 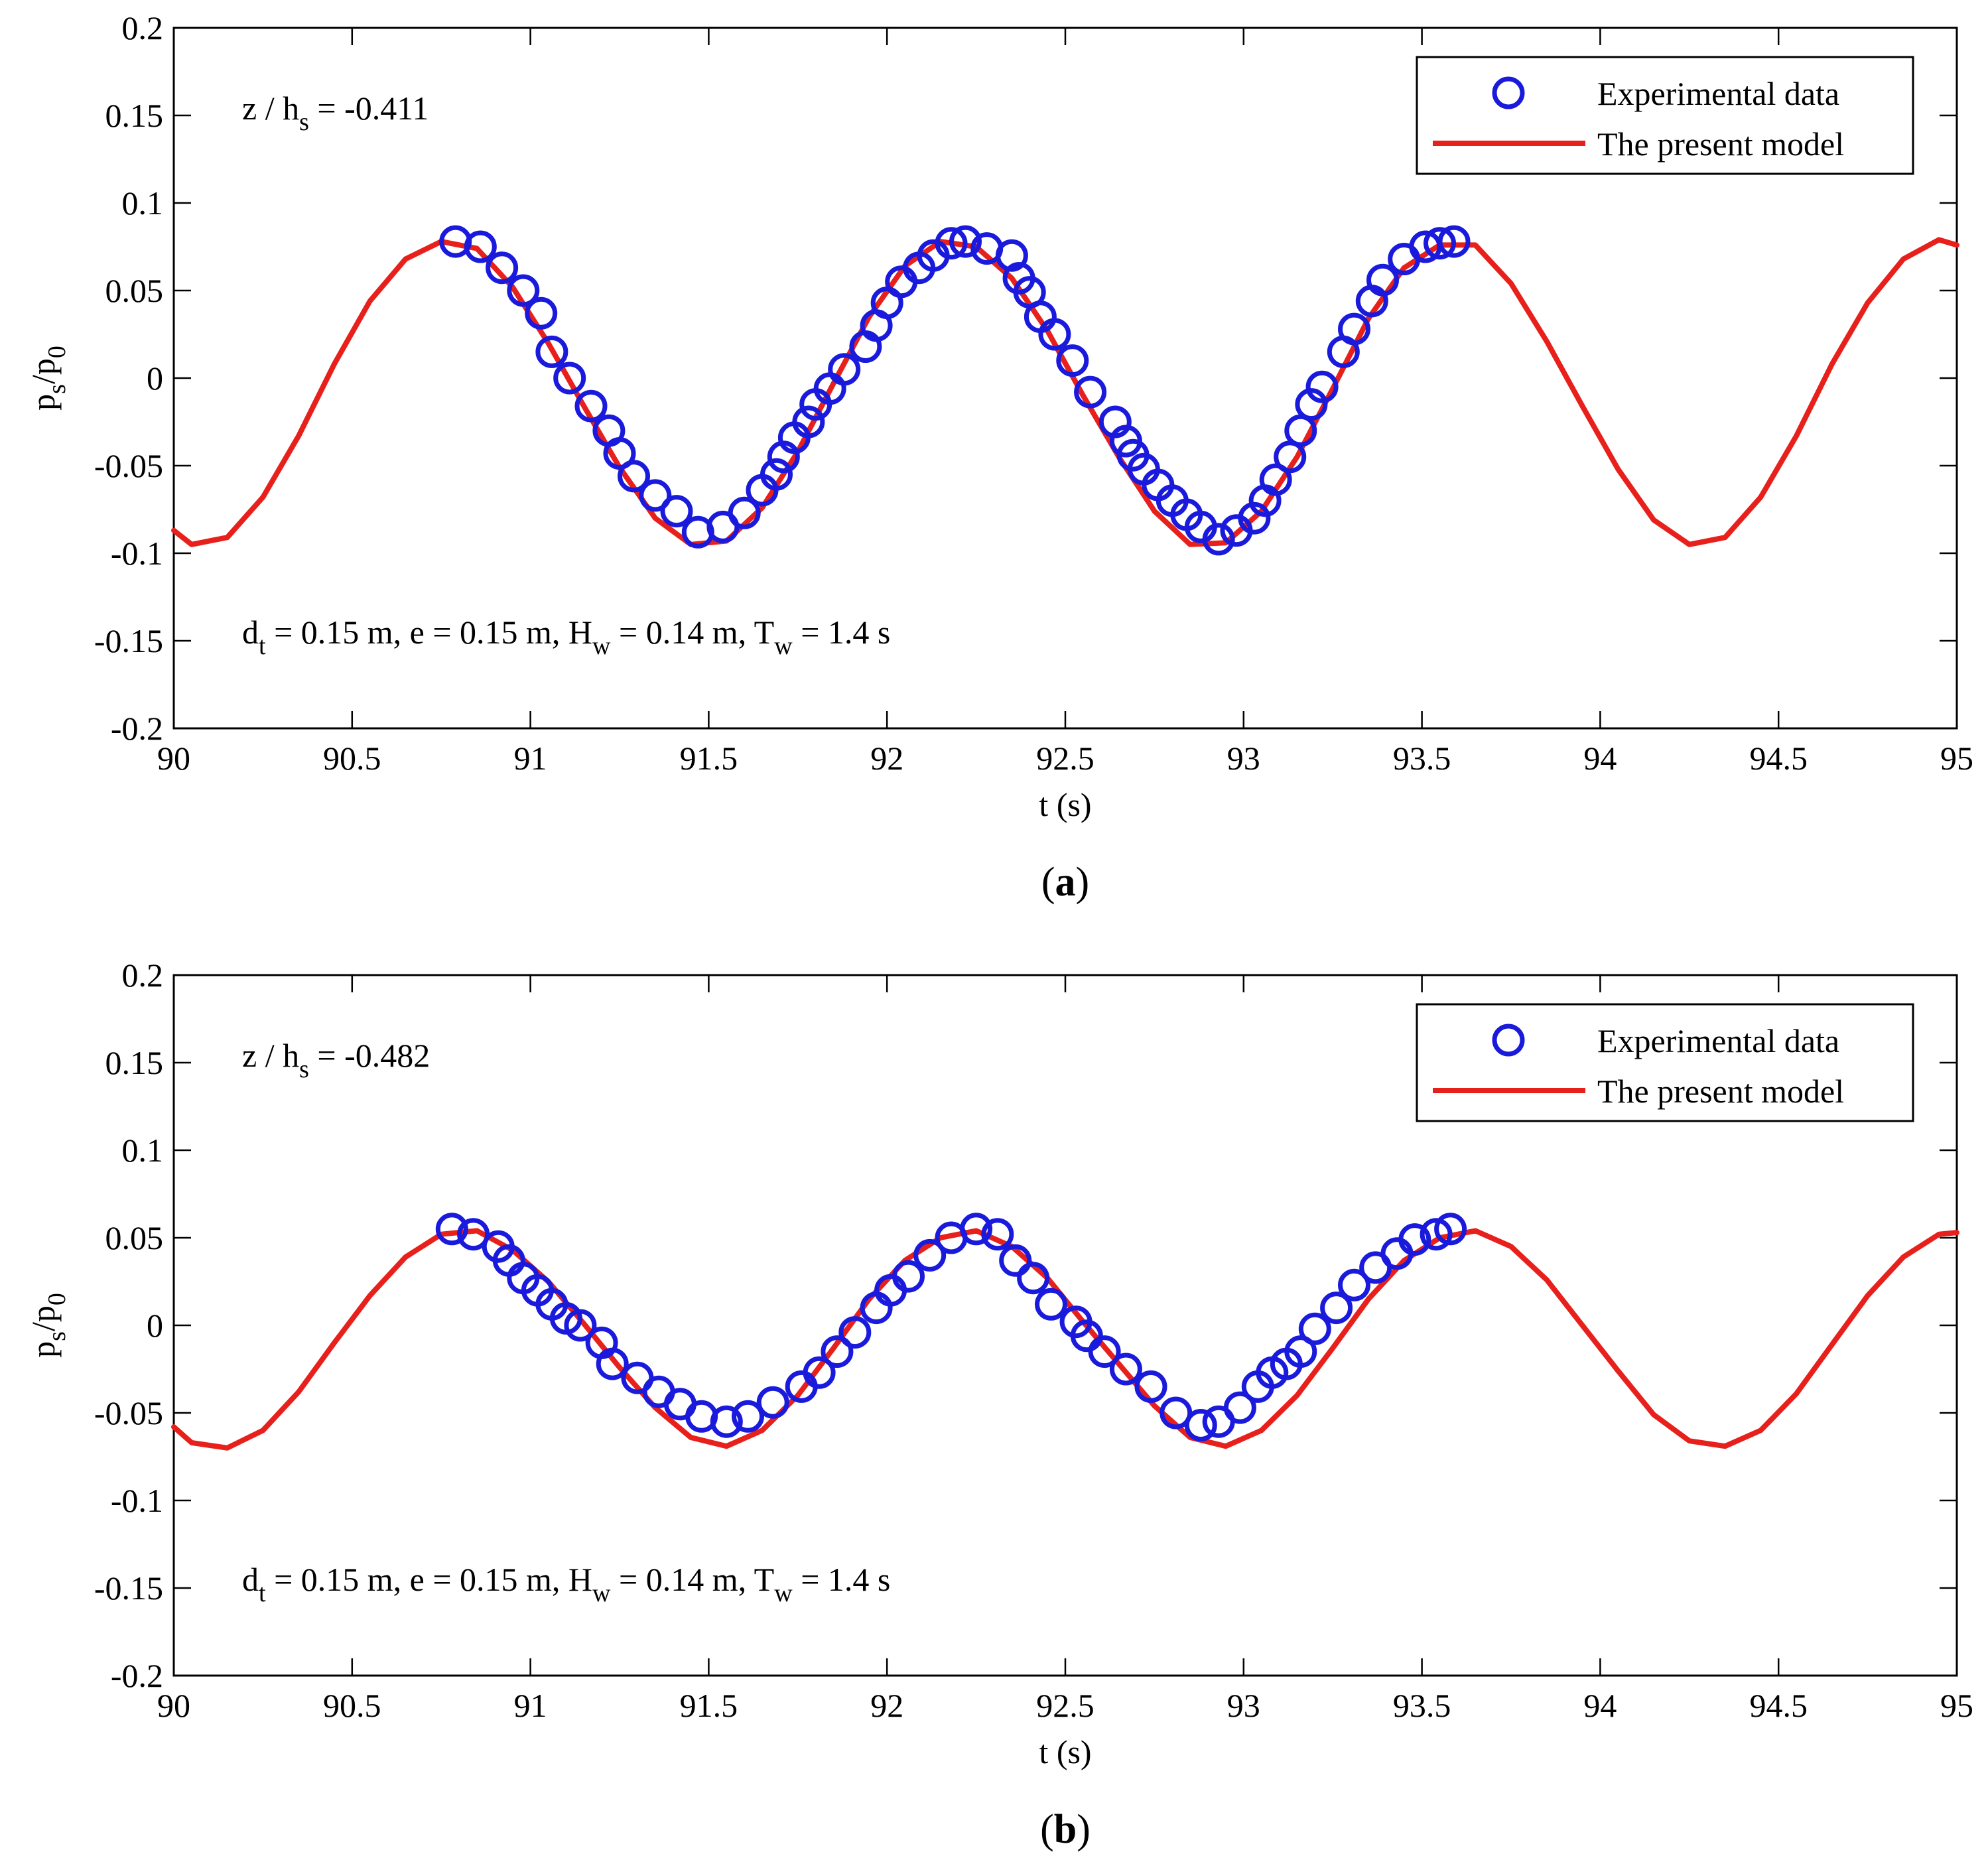 I want to click on legend-b: Experimental data The present model, so click(x=1665, y=1062).